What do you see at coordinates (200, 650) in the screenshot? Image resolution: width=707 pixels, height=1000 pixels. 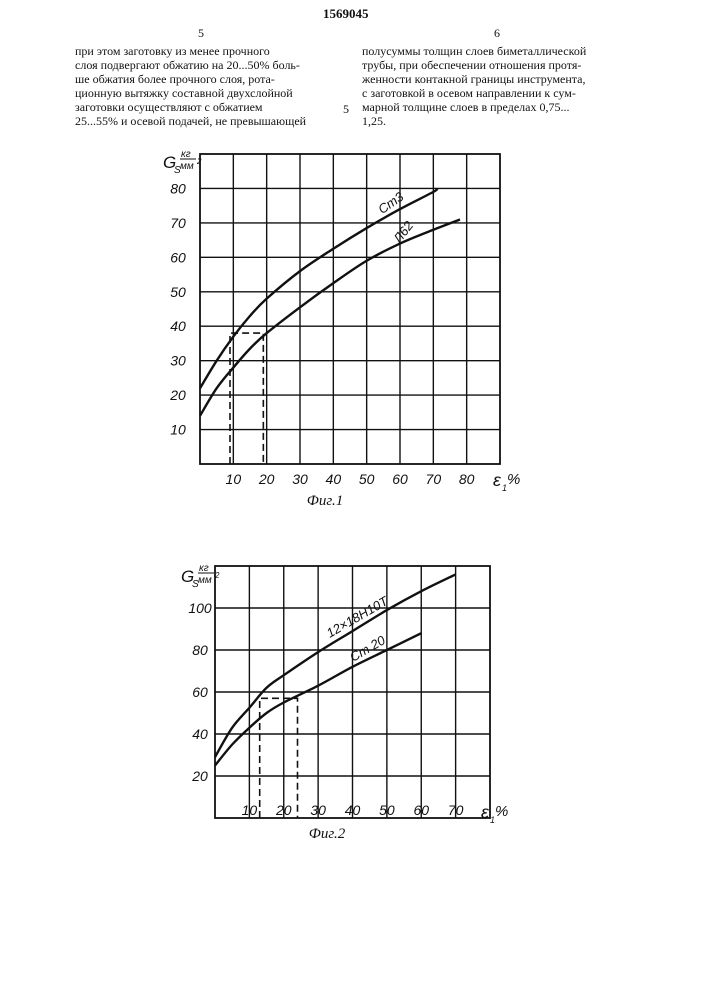 I see `y-tick-label: 80` at bounding box center [200, 650].